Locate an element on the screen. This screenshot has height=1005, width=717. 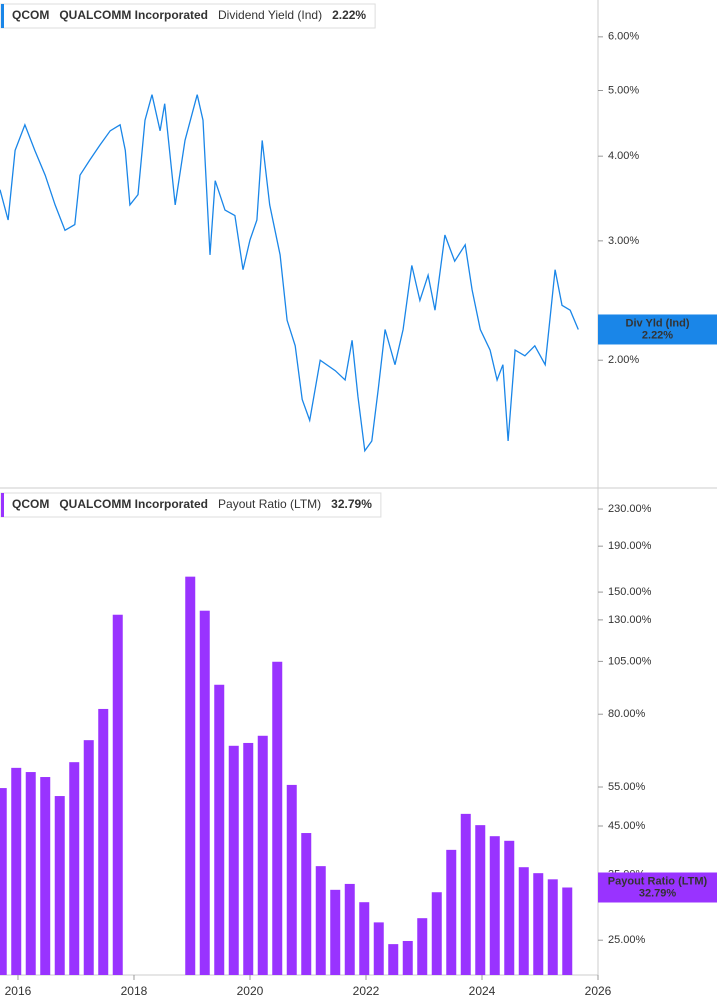
y-tick-label: 105.00% is located at coordinates (630, 661).